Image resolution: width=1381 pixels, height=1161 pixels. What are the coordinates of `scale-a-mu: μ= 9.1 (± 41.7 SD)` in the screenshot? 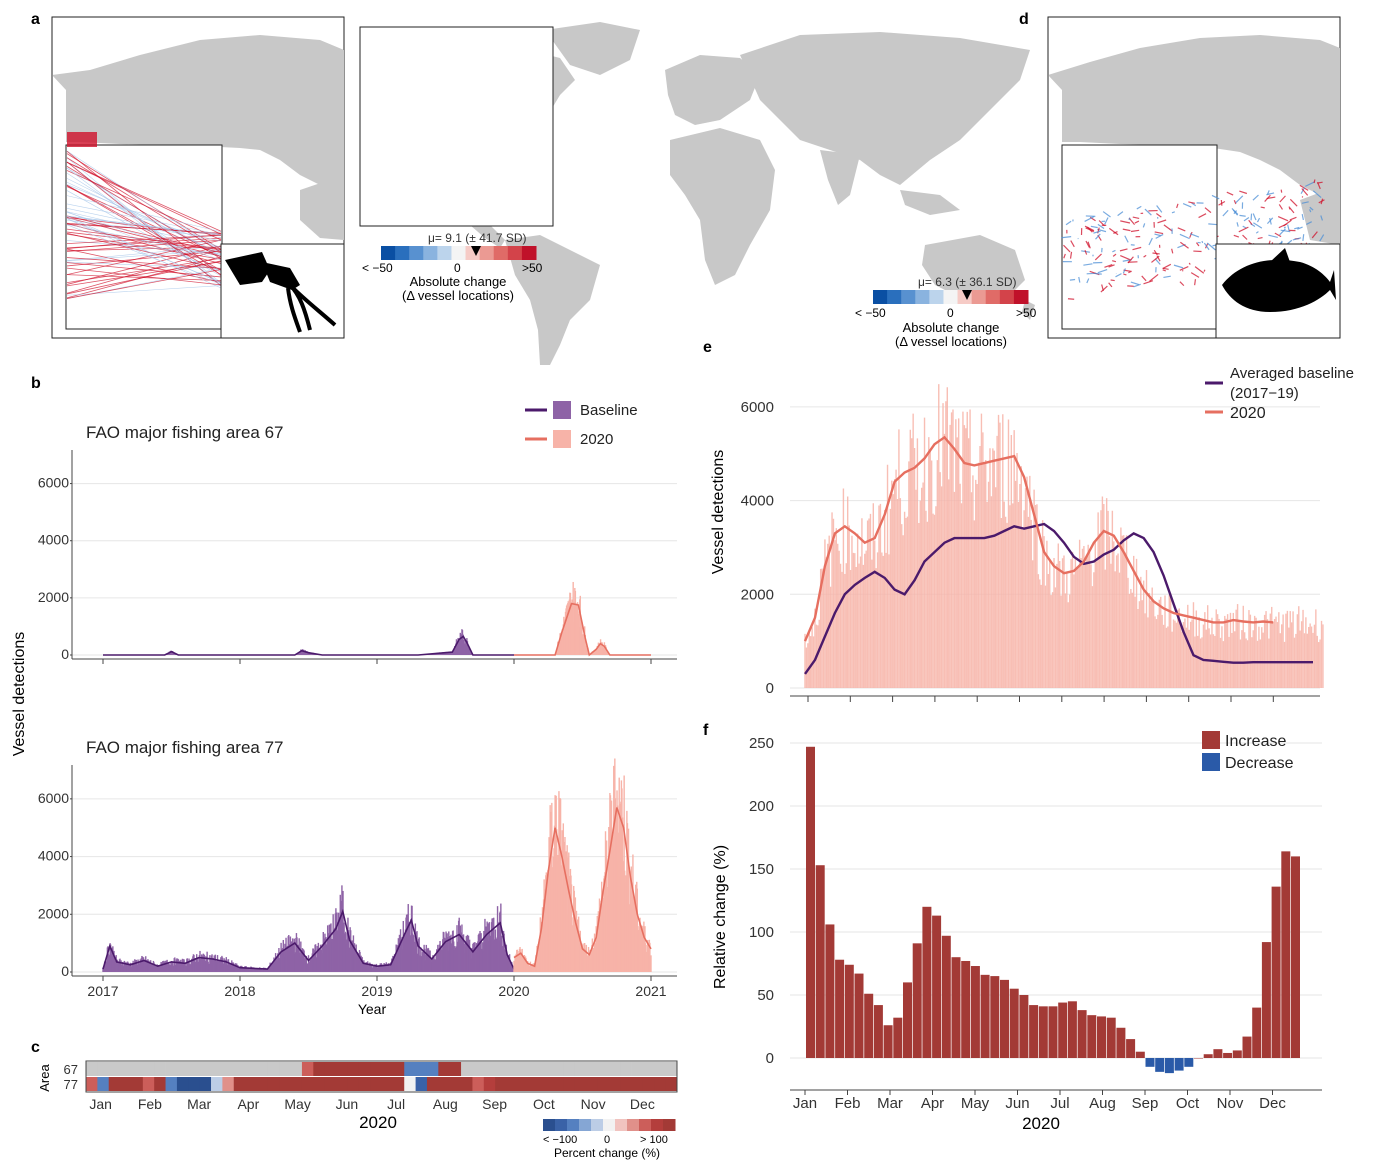 It's located at (477, 238).